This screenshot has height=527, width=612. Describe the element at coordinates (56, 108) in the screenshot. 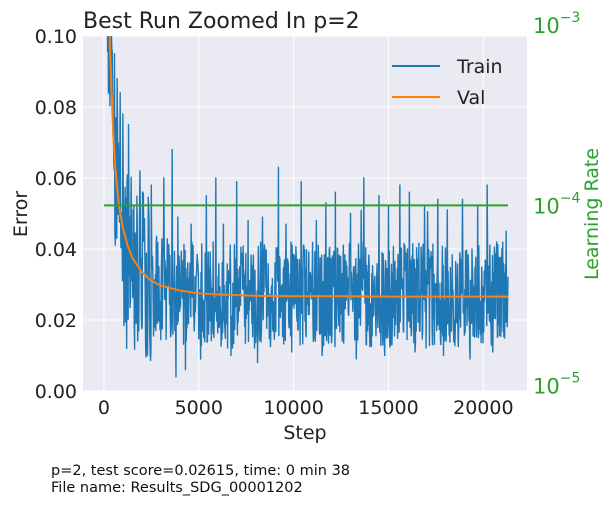

I see `y-tick-label: 0.08` at that location.